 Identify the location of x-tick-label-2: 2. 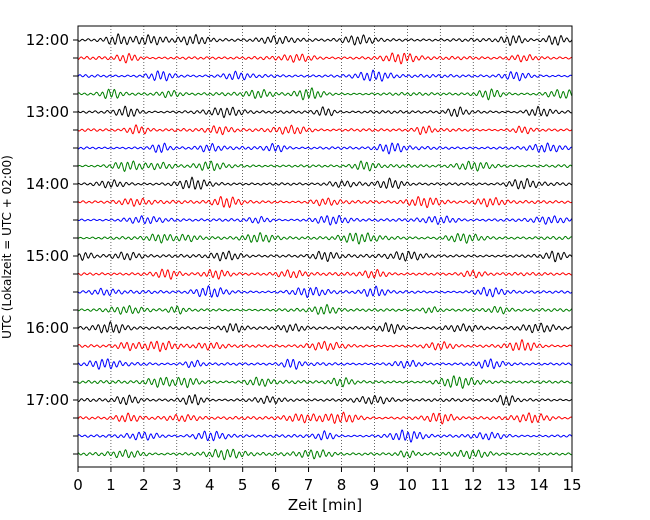
(144, 485).